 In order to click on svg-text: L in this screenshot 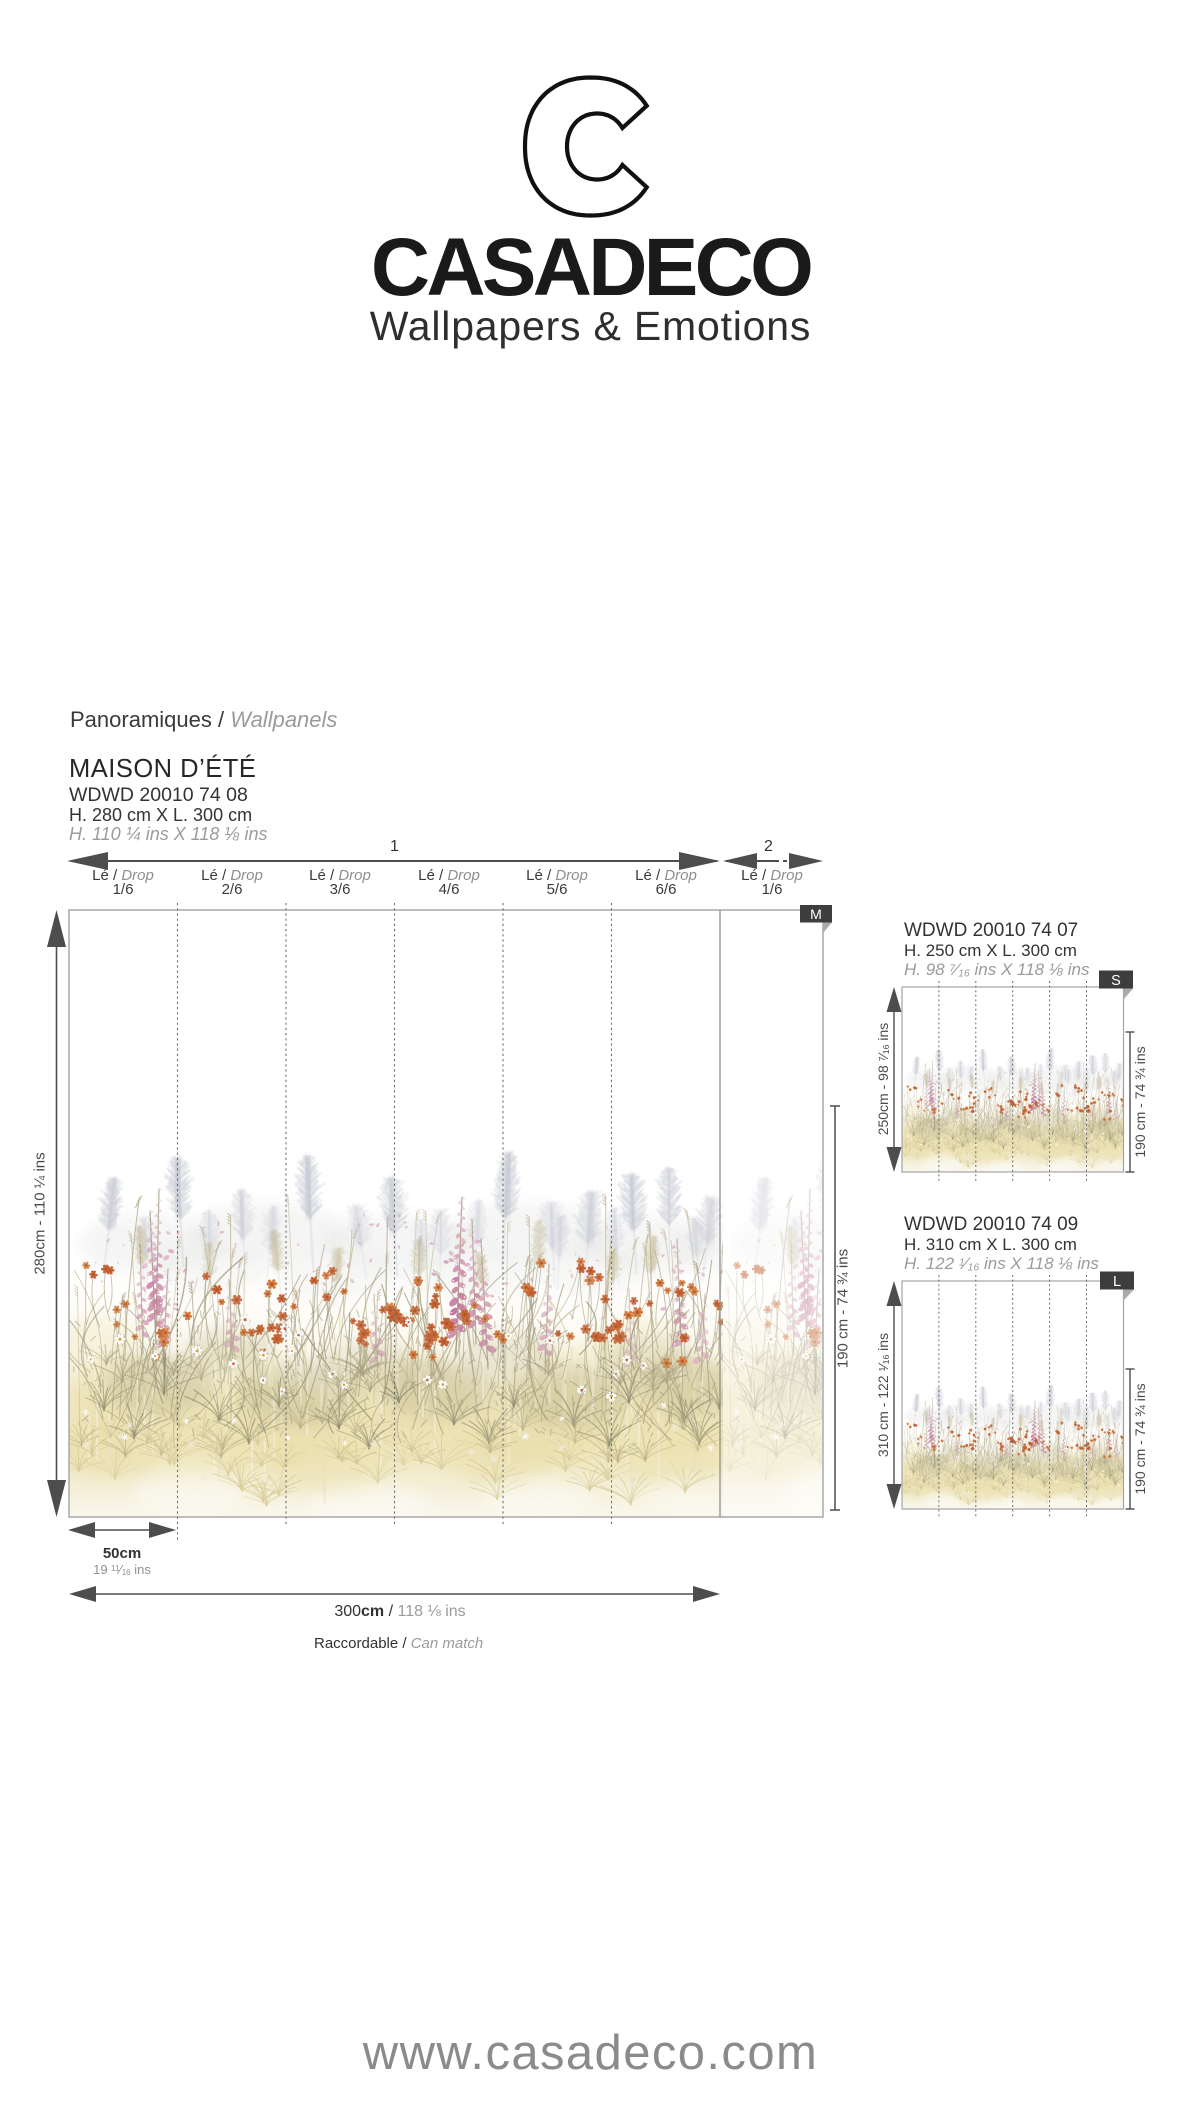, I will do `click(1117, 1282)`.